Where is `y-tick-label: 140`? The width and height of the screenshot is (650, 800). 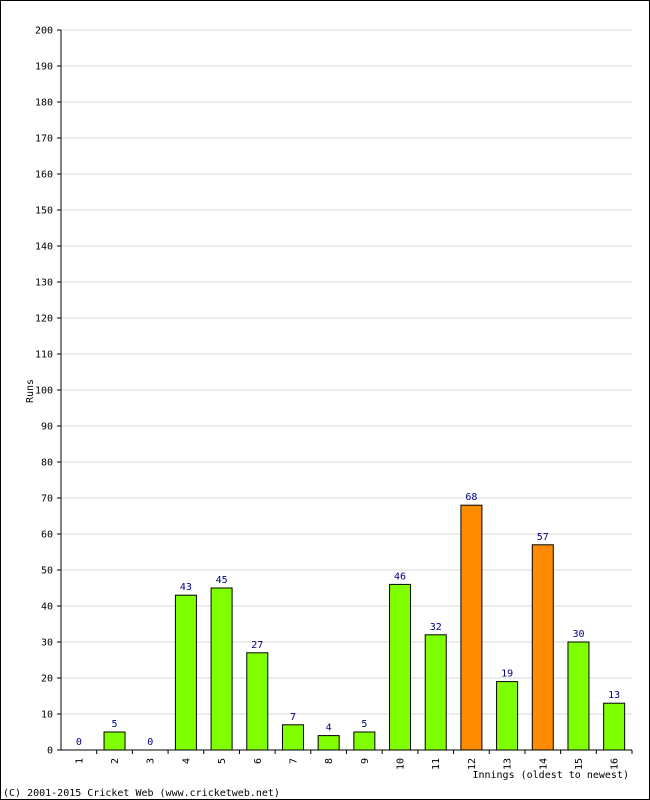 y-tick-label: 140 is located at coordinates (44, 247).